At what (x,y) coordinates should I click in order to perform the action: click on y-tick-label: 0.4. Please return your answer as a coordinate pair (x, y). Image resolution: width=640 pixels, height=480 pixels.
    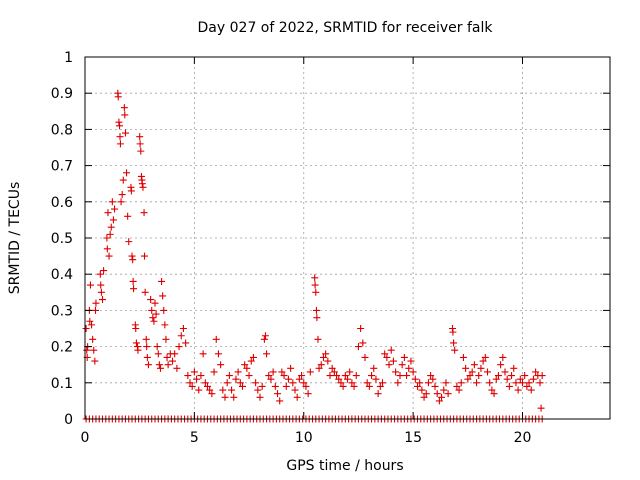
    Looking at the image, I should click on (62, 275).